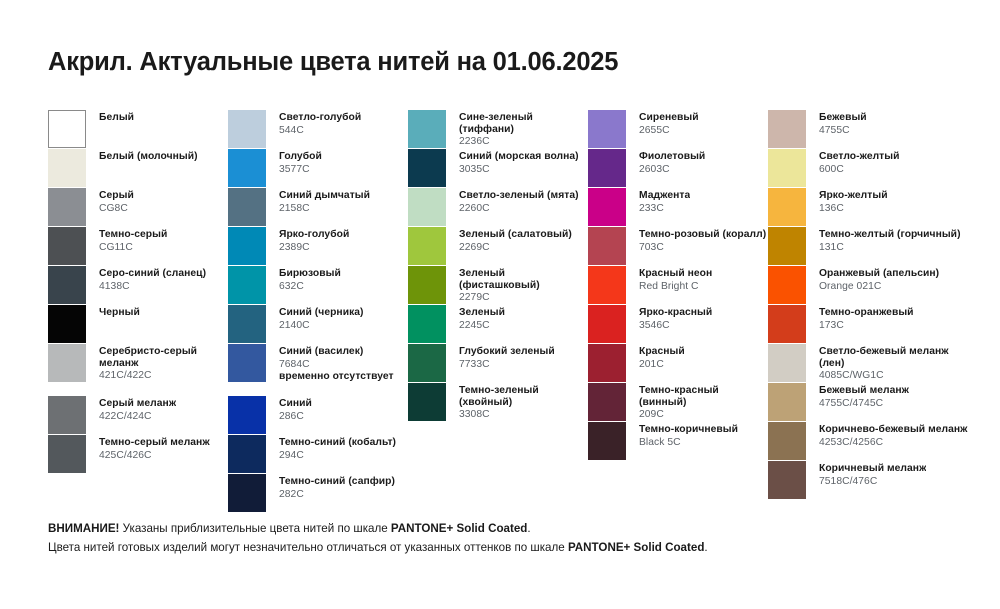  What do you see at coordinates (138, 207) in the screenshot?
I see `swatch-row: Серый CG8C` at bounding box center [138, 207].